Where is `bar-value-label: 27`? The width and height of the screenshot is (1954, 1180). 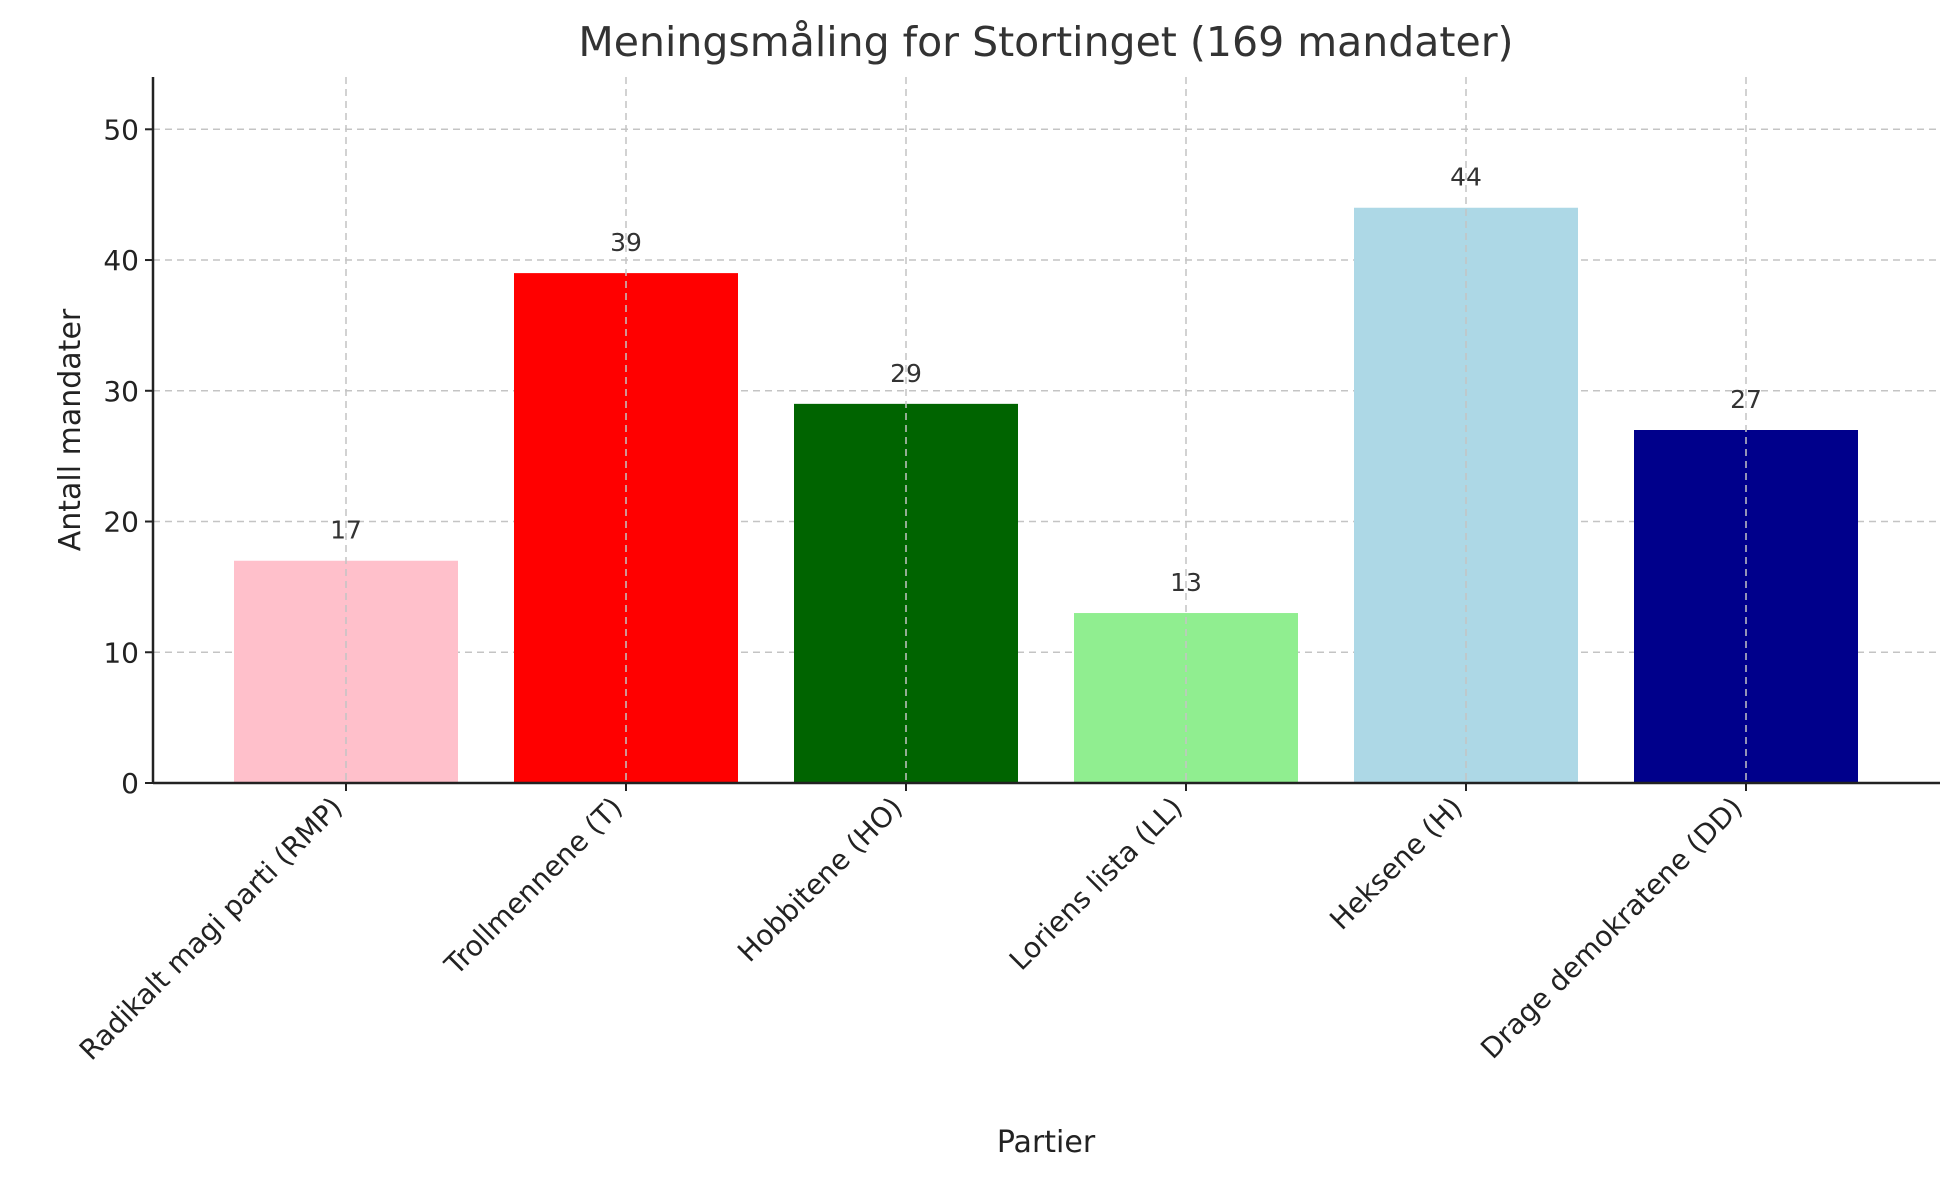
bar-value-label: 27 is located at coordinates (1746, 399).